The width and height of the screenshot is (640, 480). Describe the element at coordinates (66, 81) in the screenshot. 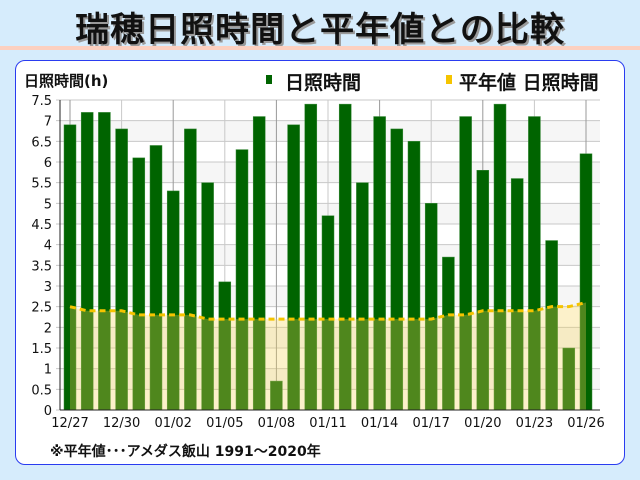

I see `y-axis-label: 日照時間(h)` at that location.